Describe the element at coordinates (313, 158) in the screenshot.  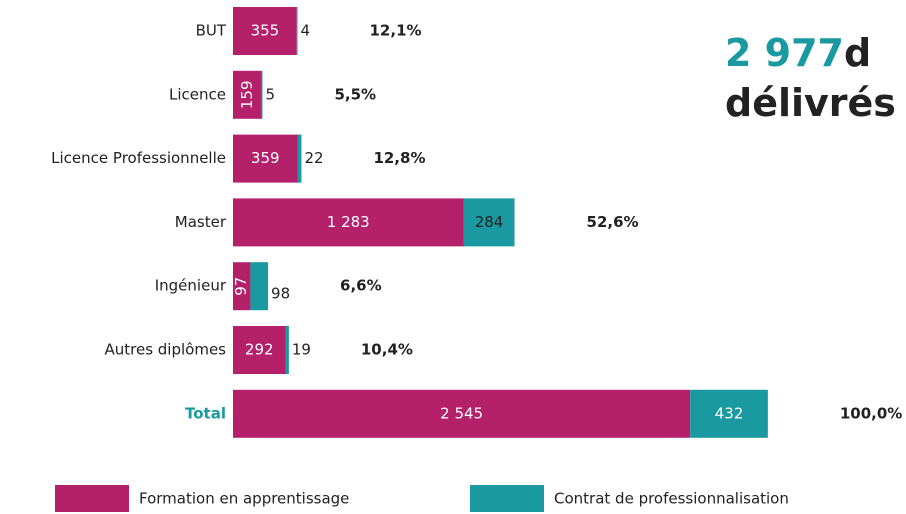
I see `value-label: 22` at that location.